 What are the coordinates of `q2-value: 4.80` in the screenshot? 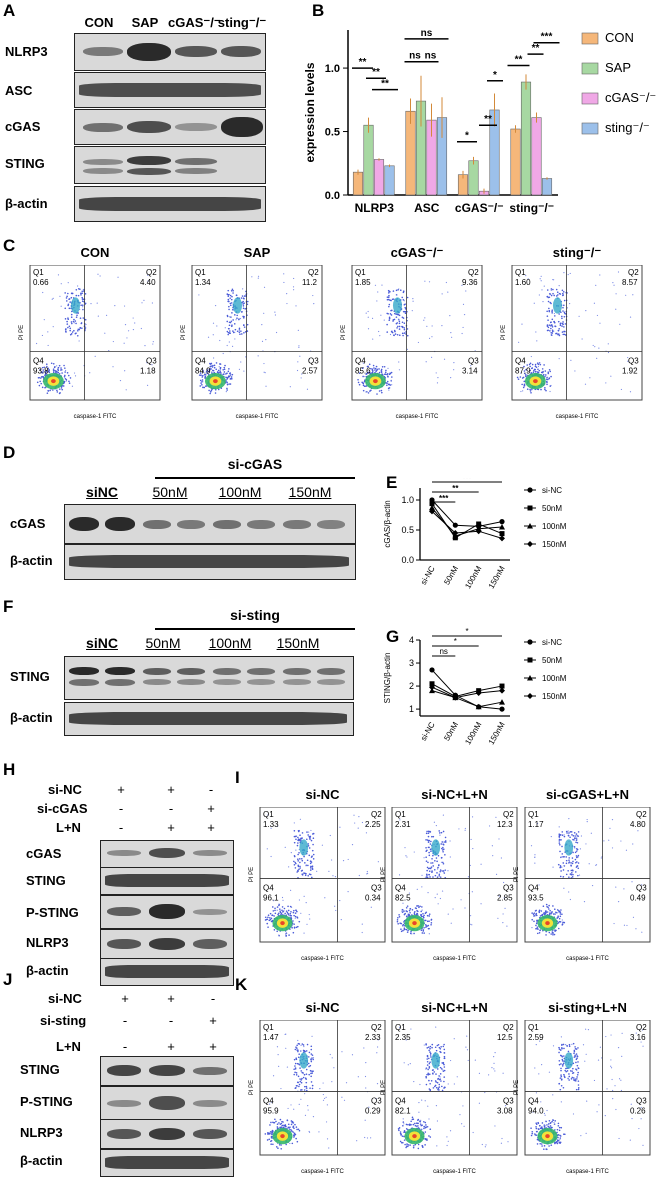 It's located at (638, 824).